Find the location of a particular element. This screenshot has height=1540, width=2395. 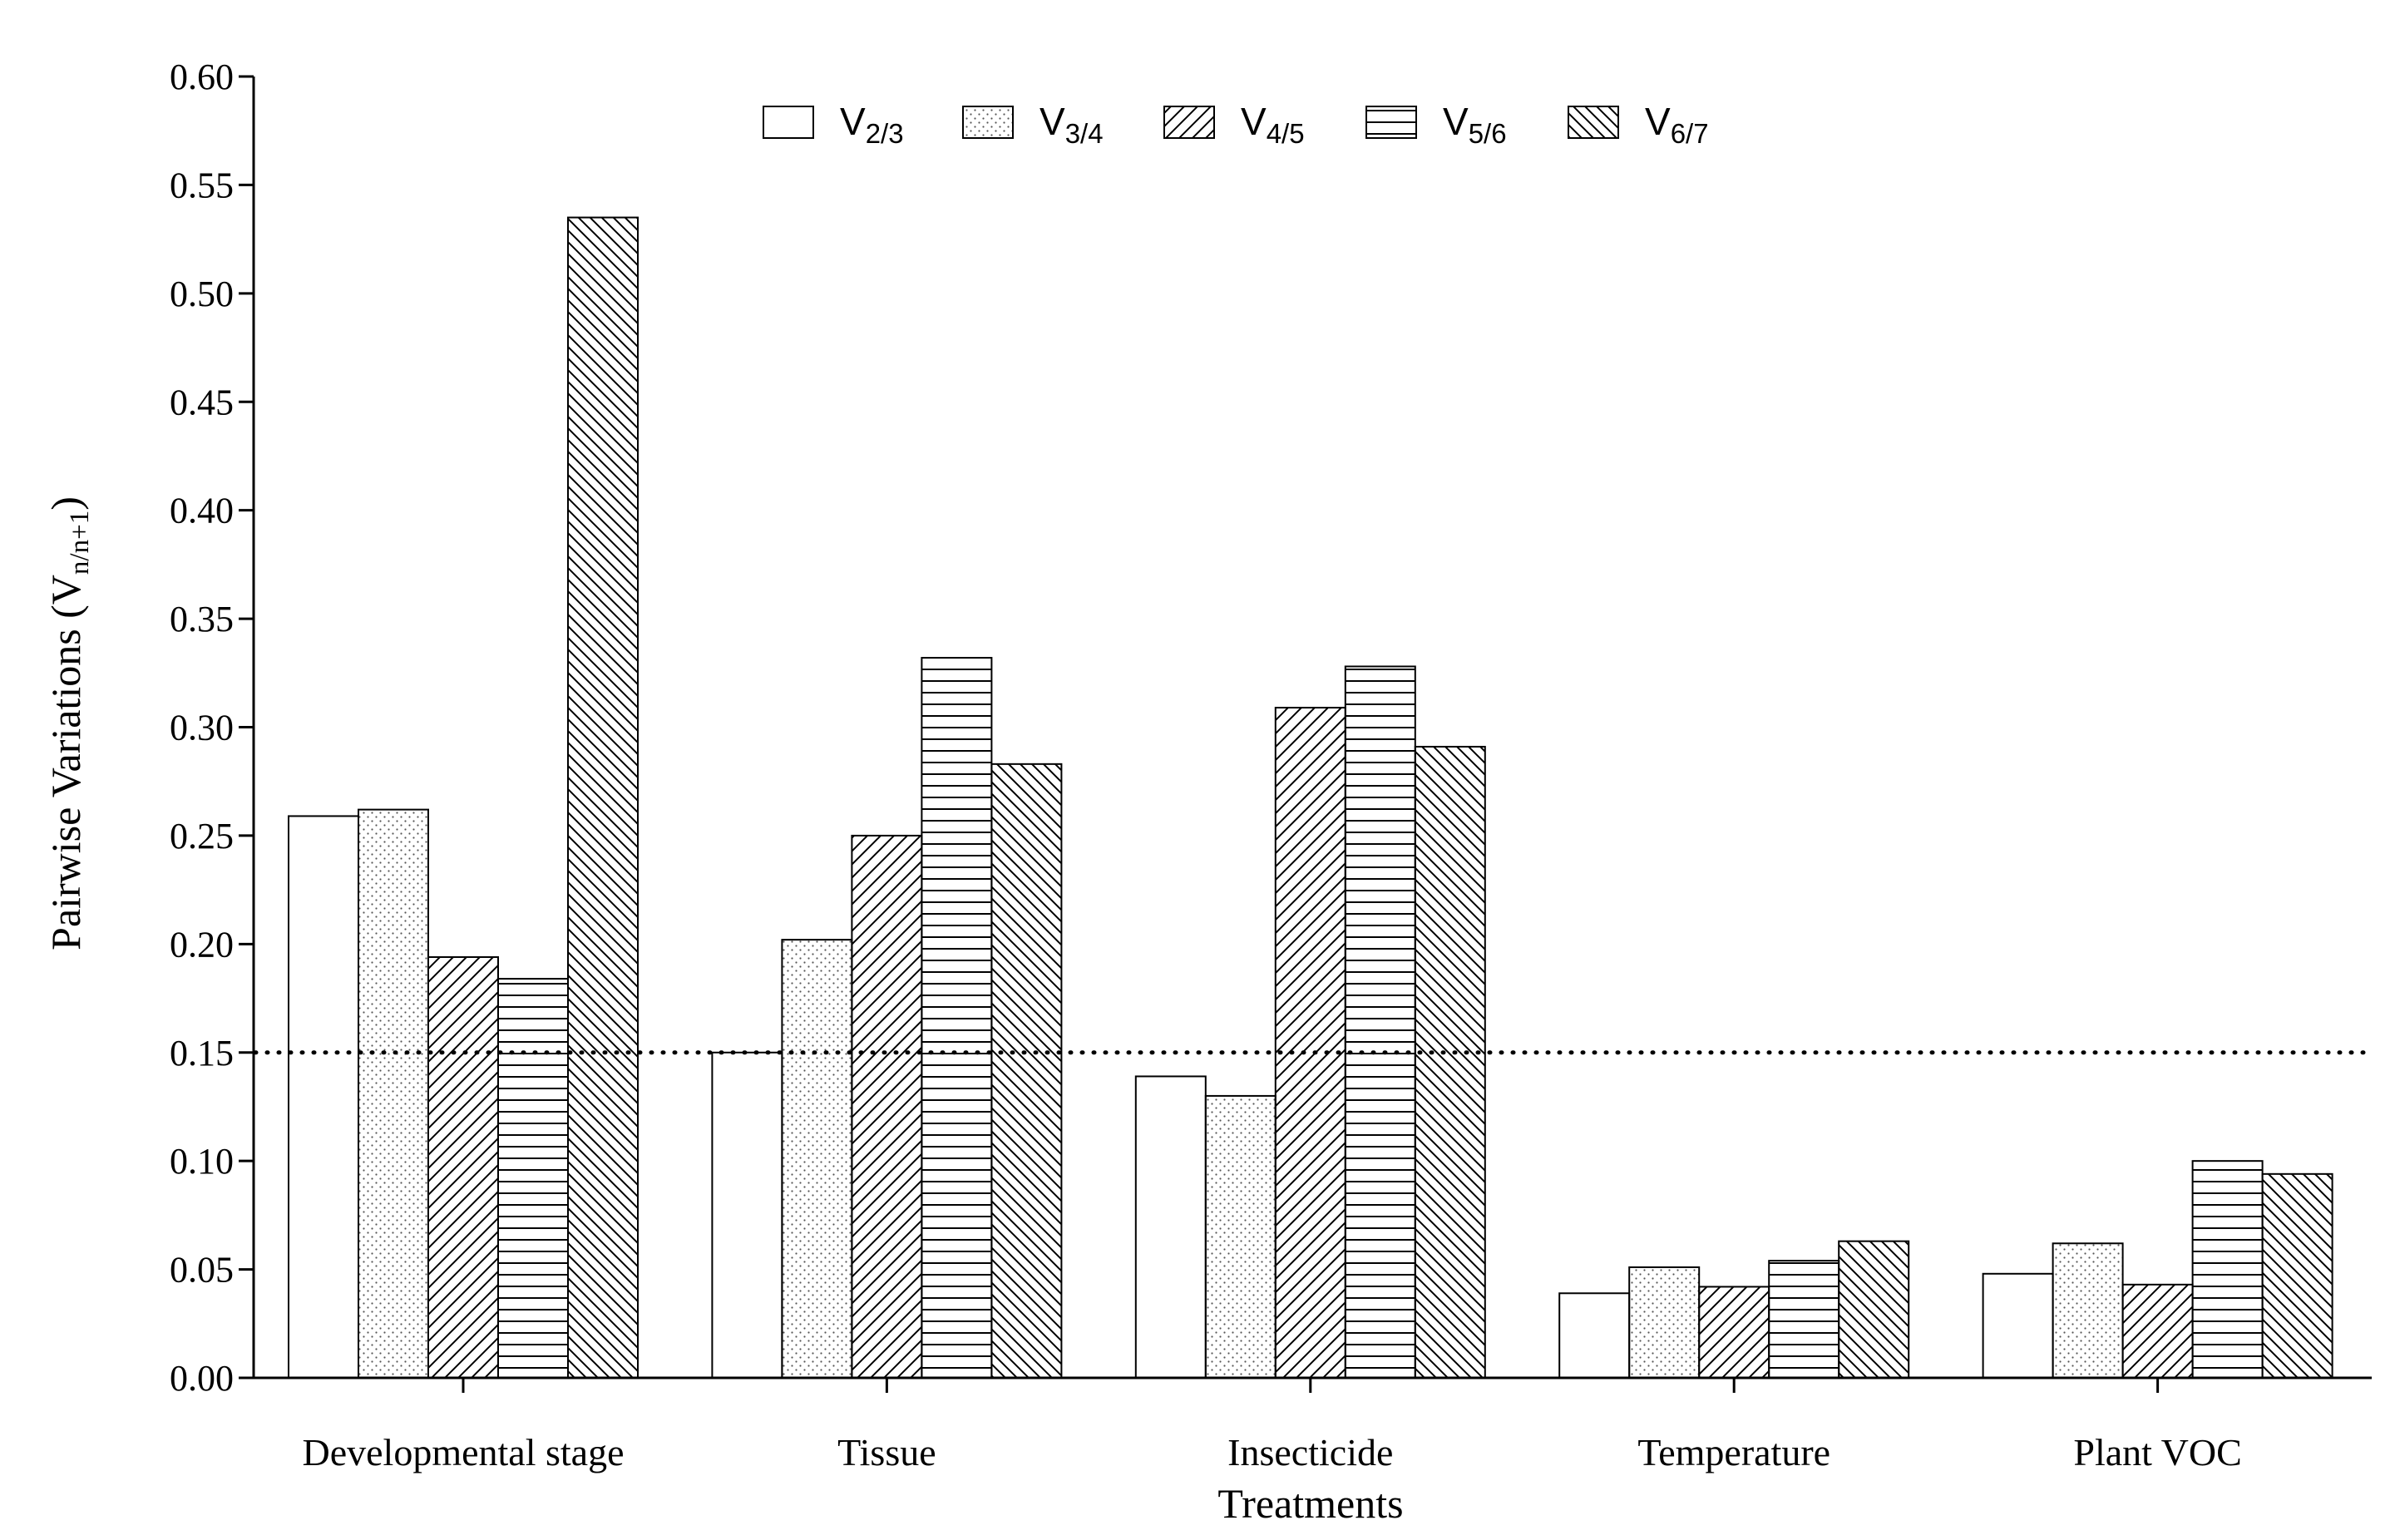

legend-label-6-7: V6/7 is located at coordinates (1677, 124).